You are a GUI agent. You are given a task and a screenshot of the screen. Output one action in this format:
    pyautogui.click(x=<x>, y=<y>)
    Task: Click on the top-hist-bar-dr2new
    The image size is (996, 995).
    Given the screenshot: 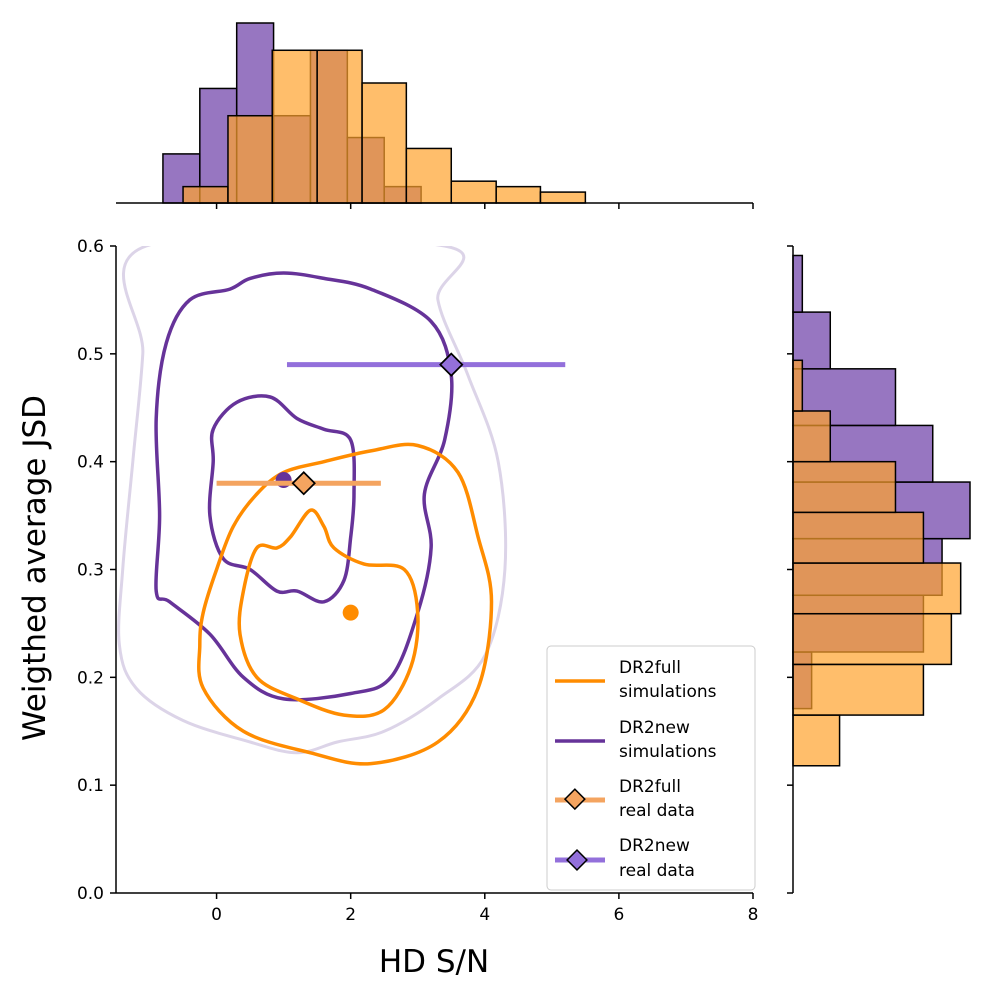 What is the action you would take?
    pyautogui.click(x=181, y=178)
    